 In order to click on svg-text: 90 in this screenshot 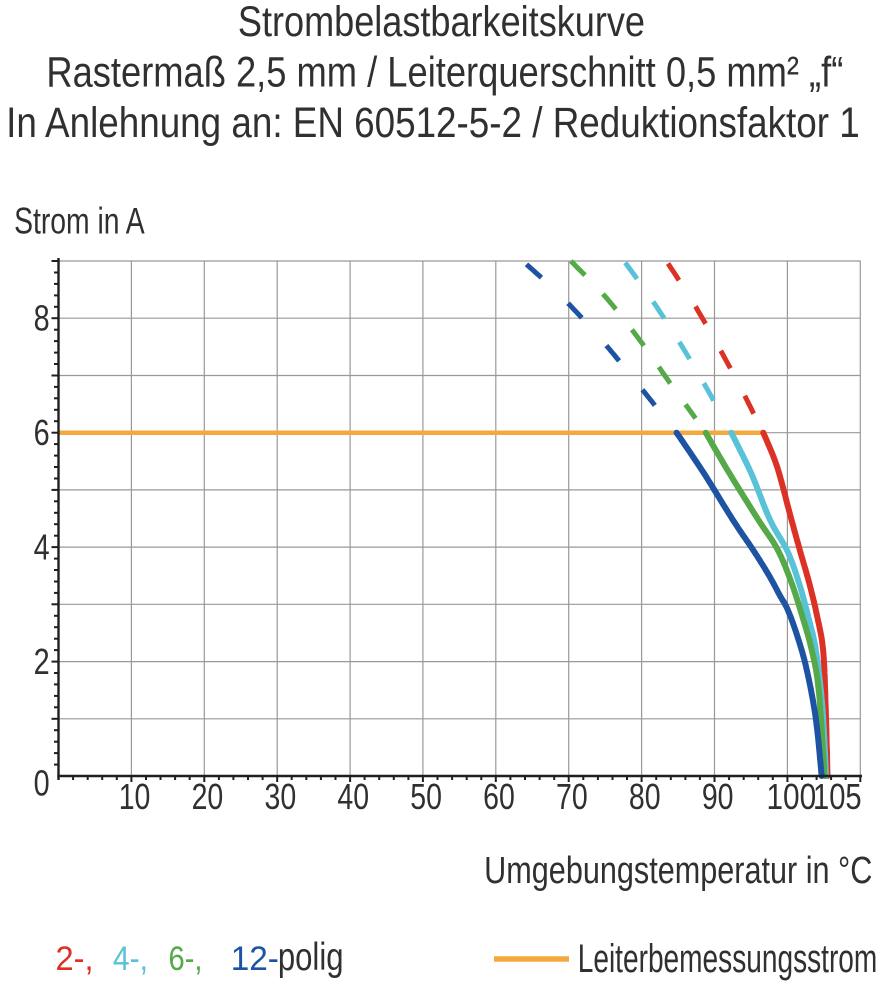, I will do `click(718, 796)`.